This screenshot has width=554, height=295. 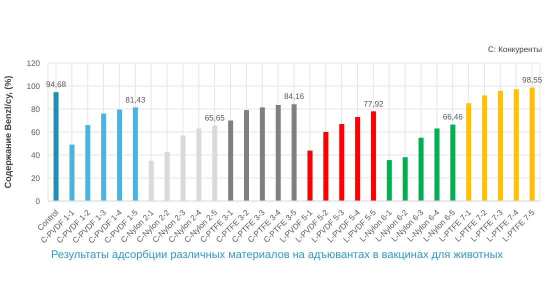 What do you see at coordinates (36, 109) in the screenshot?
I see `y-tick-label: 80` at bounding box center [36, 109].